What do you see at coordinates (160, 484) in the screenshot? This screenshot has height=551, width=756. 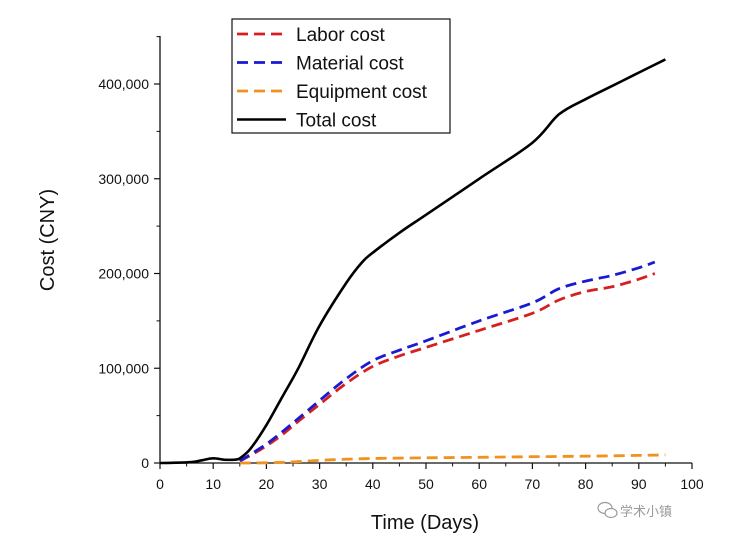 I see `x-tick-label: 0` at bounding box center [160, 484].